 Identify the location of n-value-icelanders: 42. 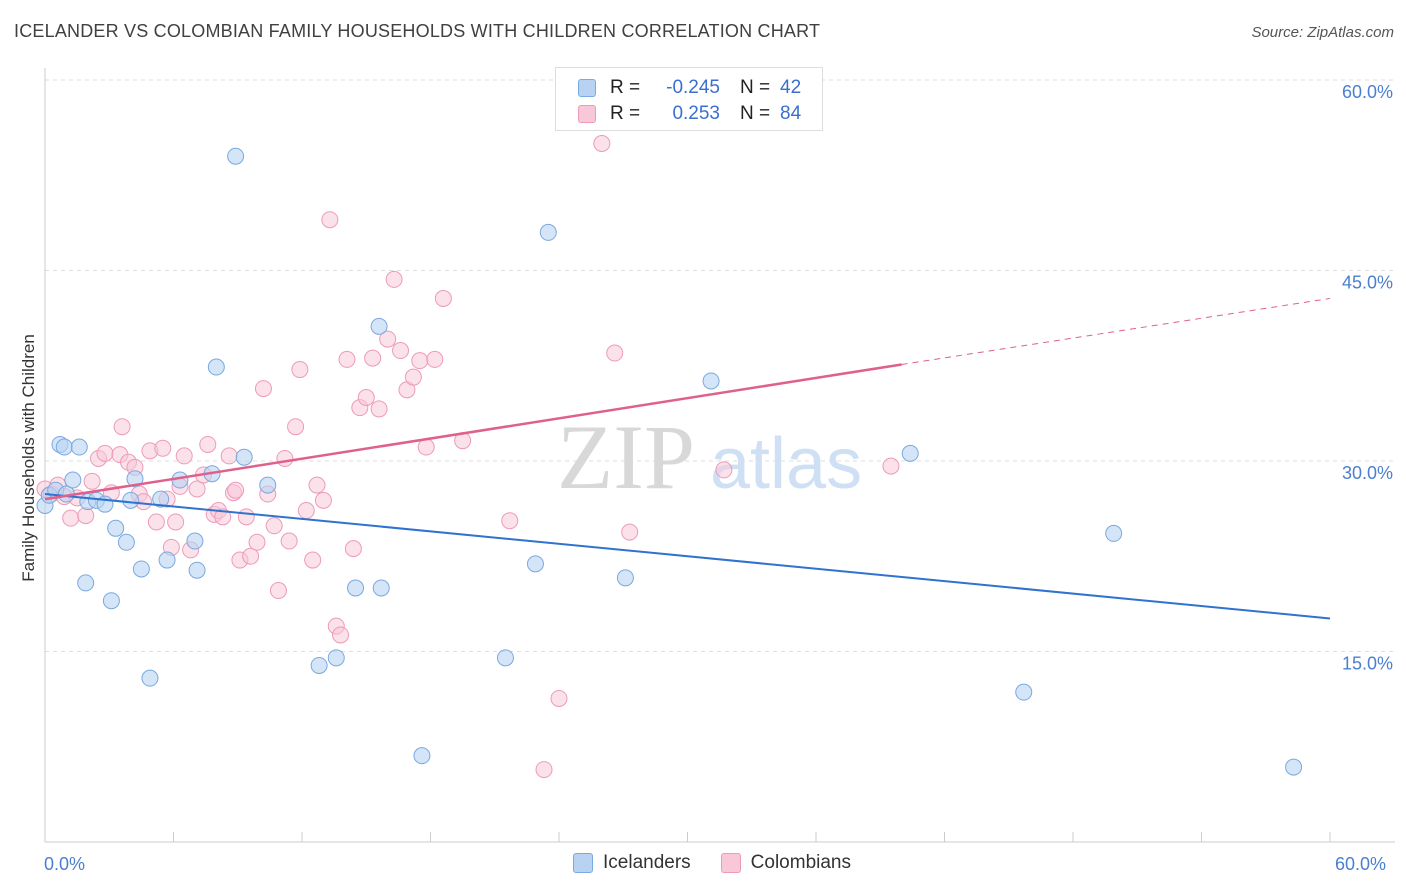
(791, 87).